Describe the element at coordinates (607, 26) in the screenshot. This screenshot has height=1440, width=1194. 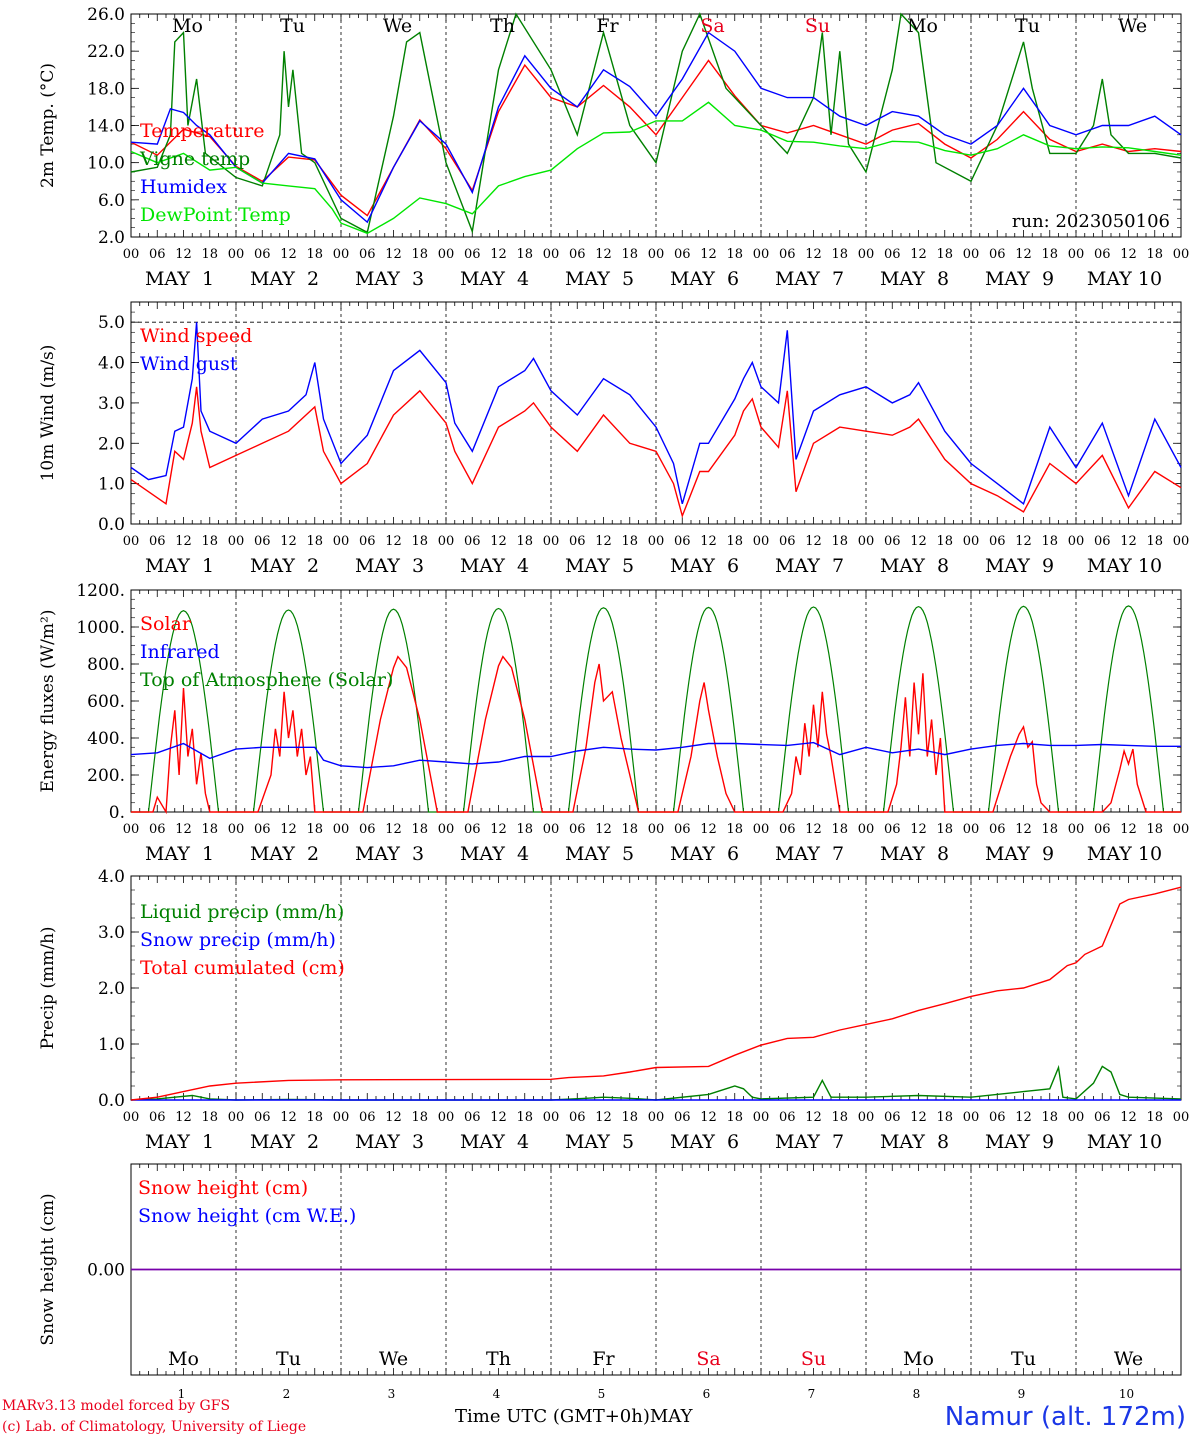
I see `day-name-top: Fr` at that location.